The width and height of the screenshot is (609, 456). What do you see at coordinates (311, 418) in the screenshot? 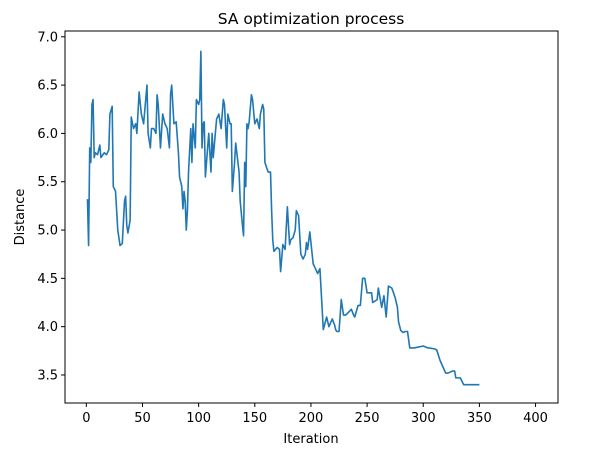
I see `x-tick-label: 200` at bounding box center [311, 418].